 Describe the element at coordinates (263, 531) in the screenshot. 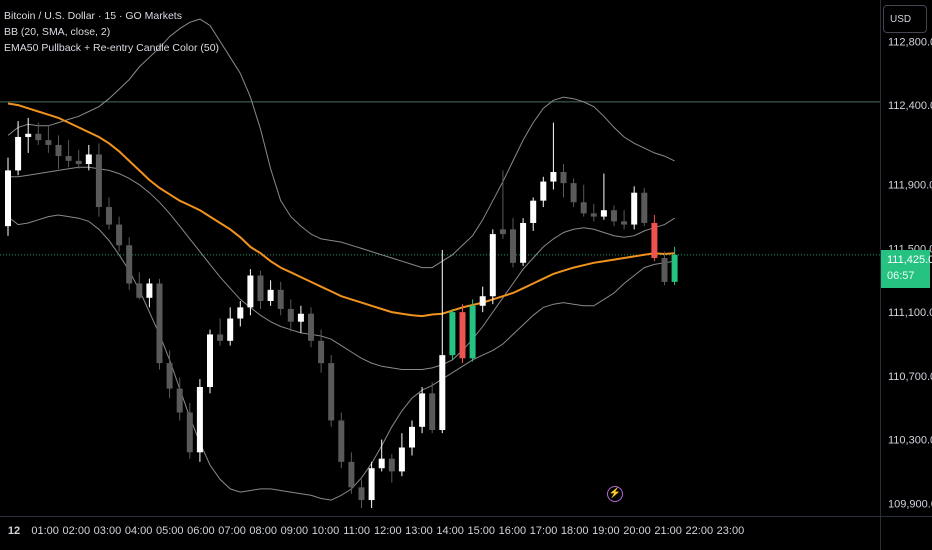

I see `time-tick-label: 08:00` at that location.